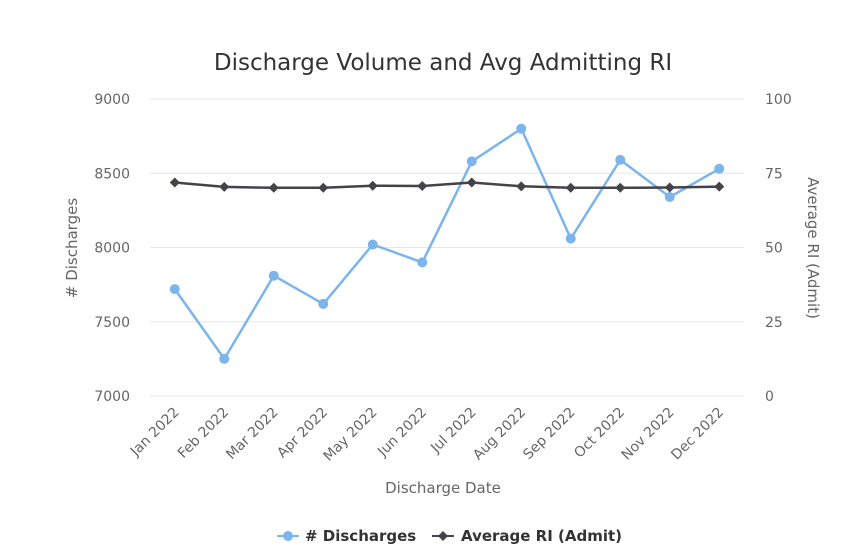  Describe the element at coordinates (112, 100) in the screenshot. I see `y-tick-label: 9000` at that location.